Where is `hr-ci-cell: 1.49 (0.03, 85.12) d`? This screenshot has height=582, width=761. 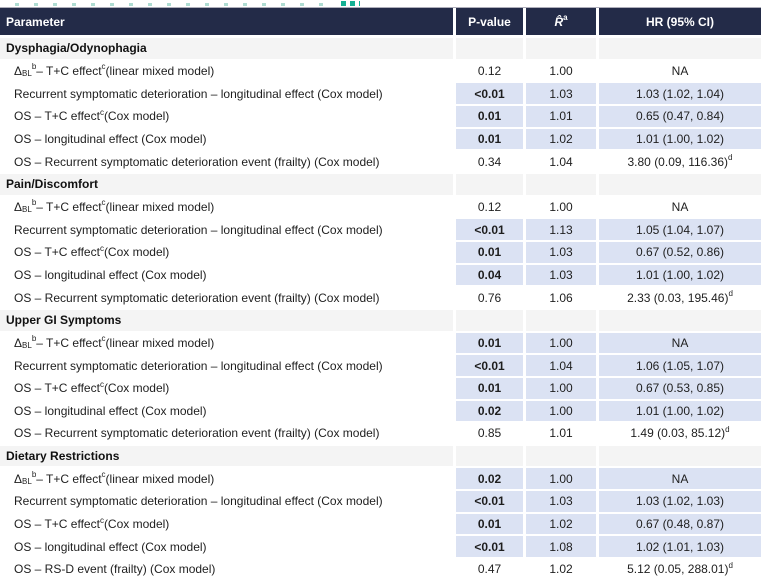 hr-ci-cell: 1.49 (0.03, 85.12) d is located at coordinates (680, 434).